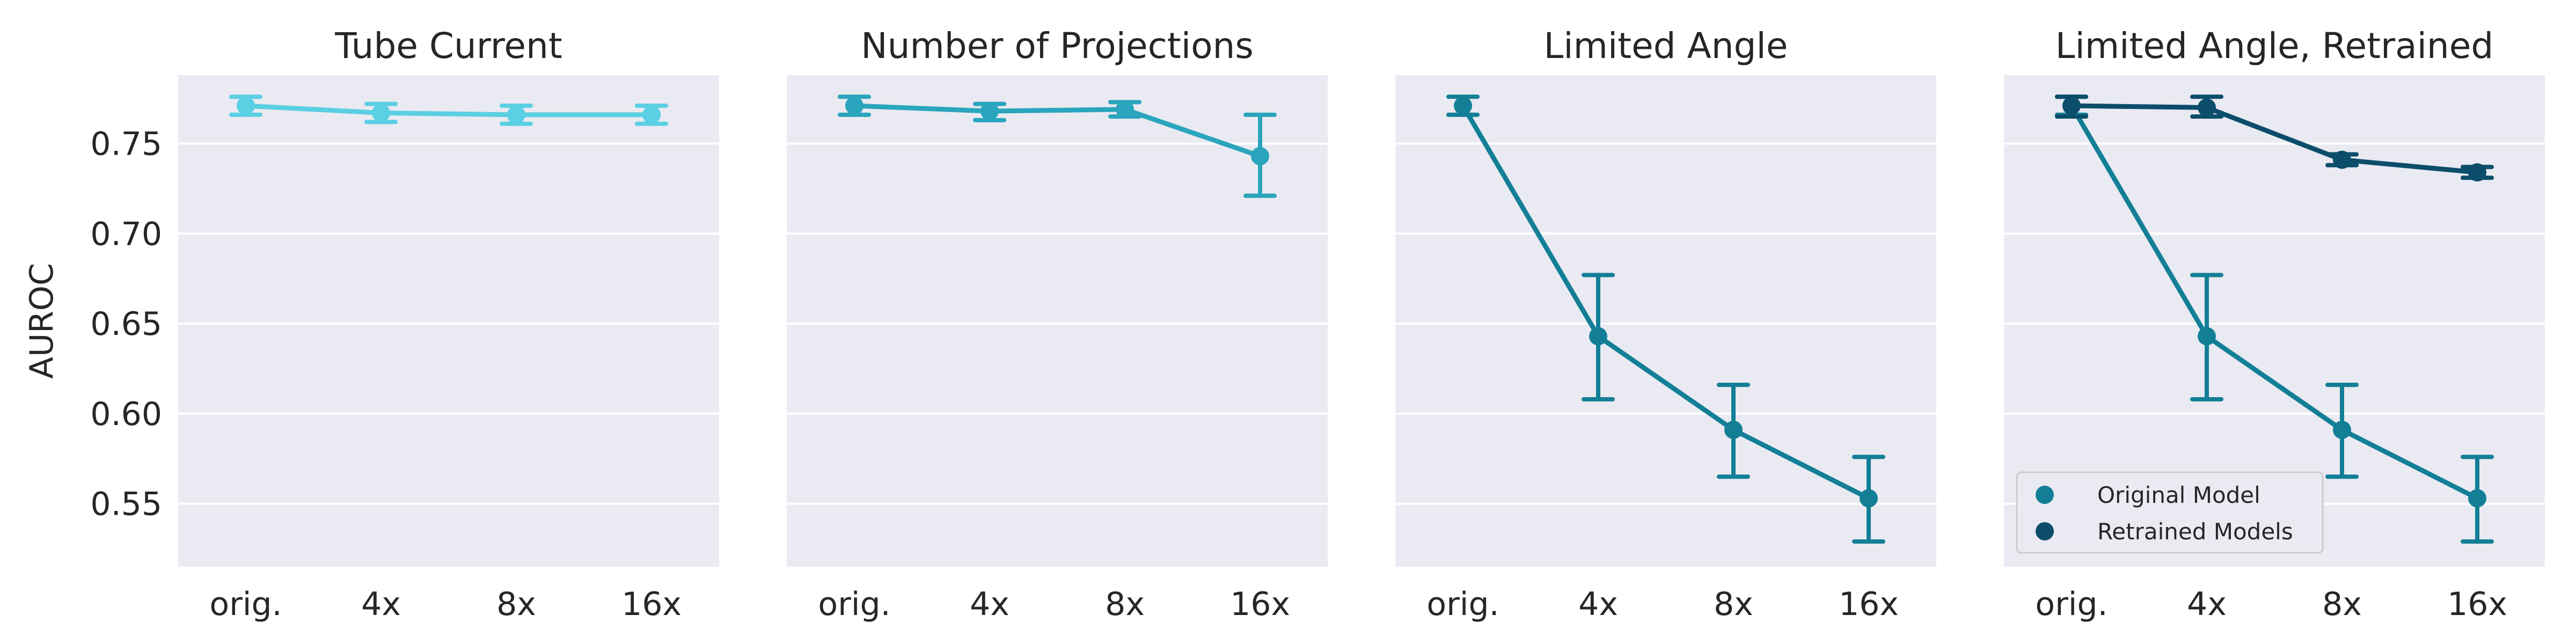  Describe the element at coordinates (2274, 46) in the screenshot. I see `chart-title: Limited Angle, Retrained` at that location.